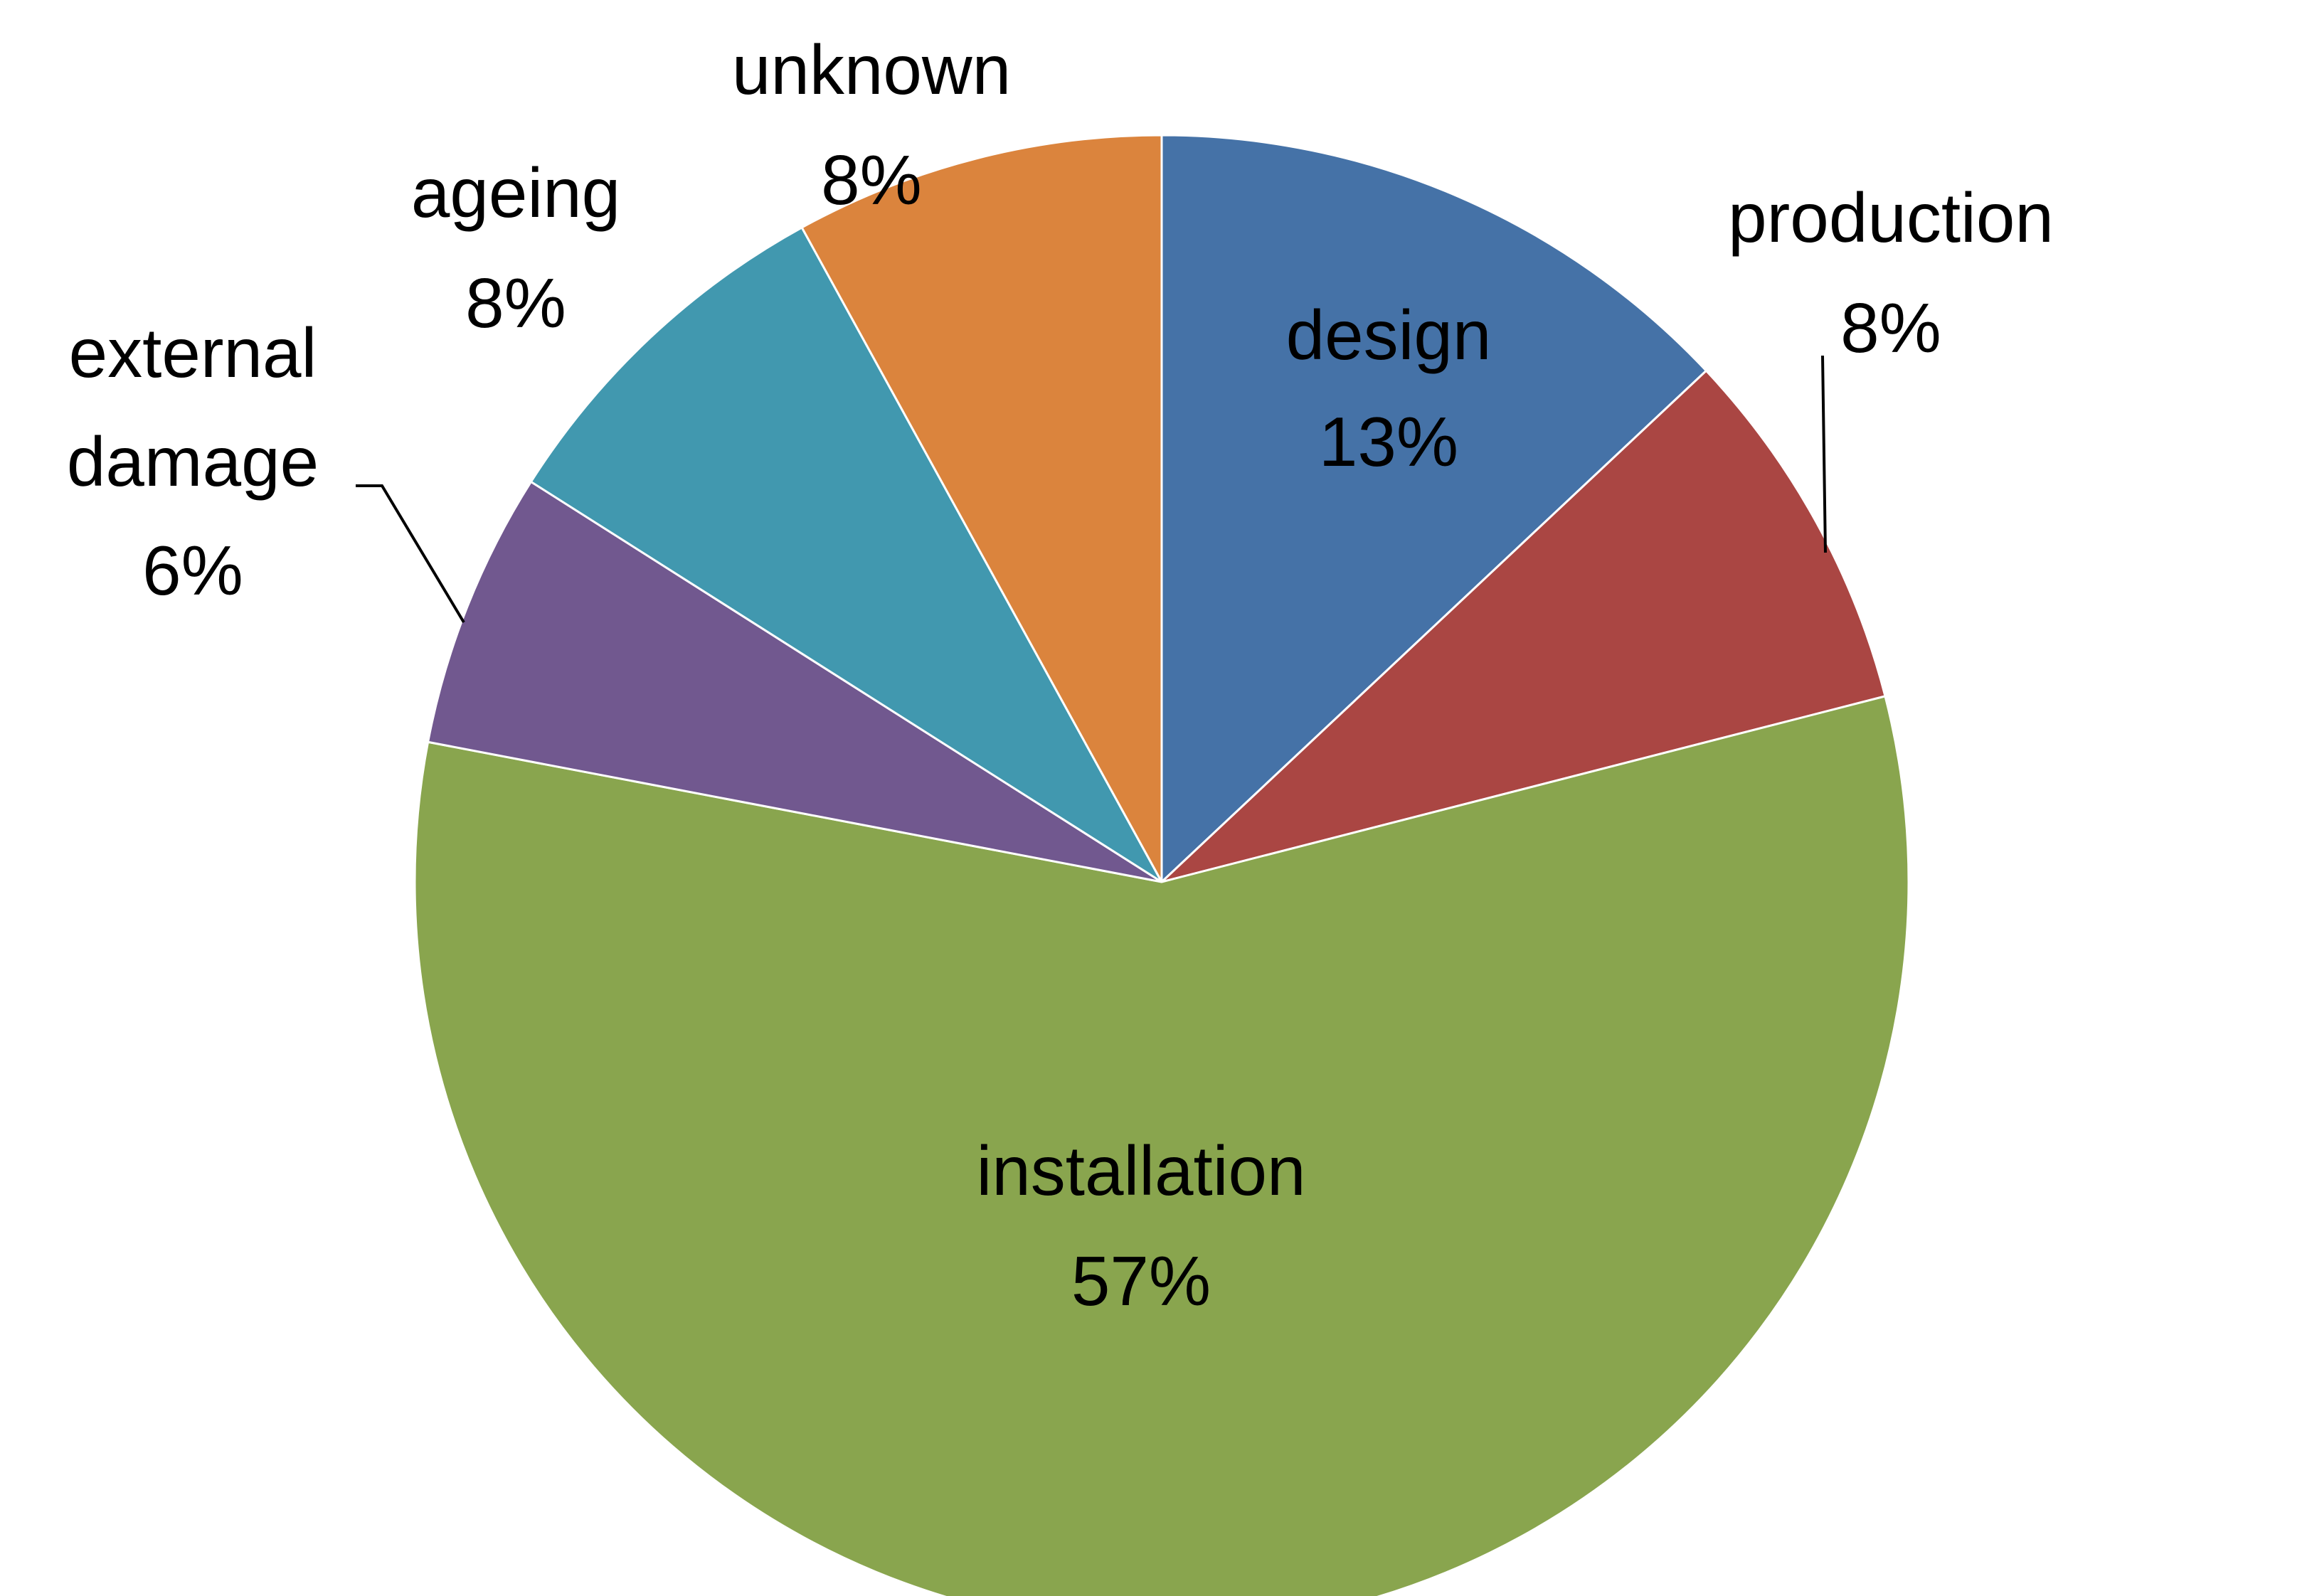  What do you see at coordinates (1388, 442) in the screenshot?
I see `value-design: 13%` at bounding box center [1388, 442].